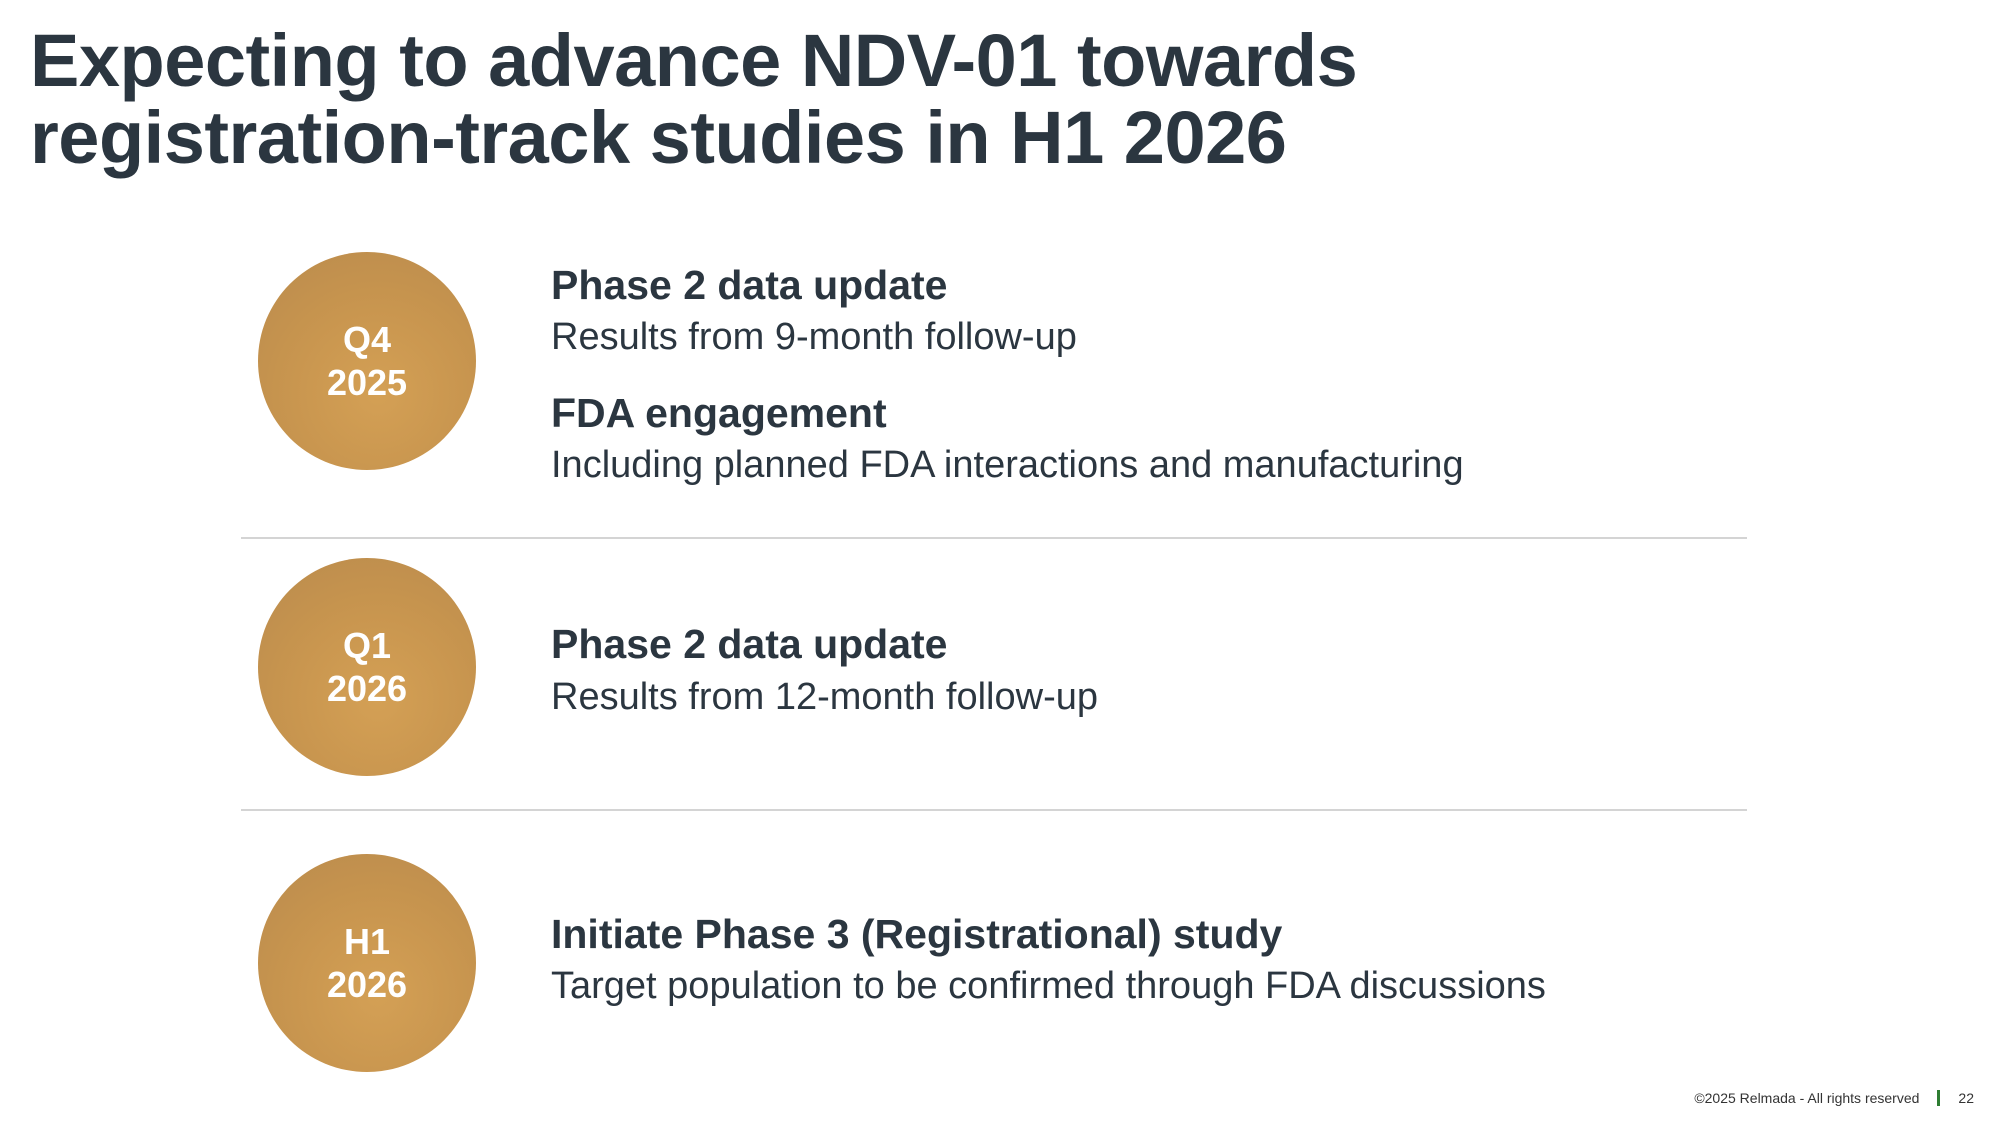  Describe the element at coordinates (367, 667) in the screenshot. I see `milestone-badge-q1-2026: Q1 2026` at that location.